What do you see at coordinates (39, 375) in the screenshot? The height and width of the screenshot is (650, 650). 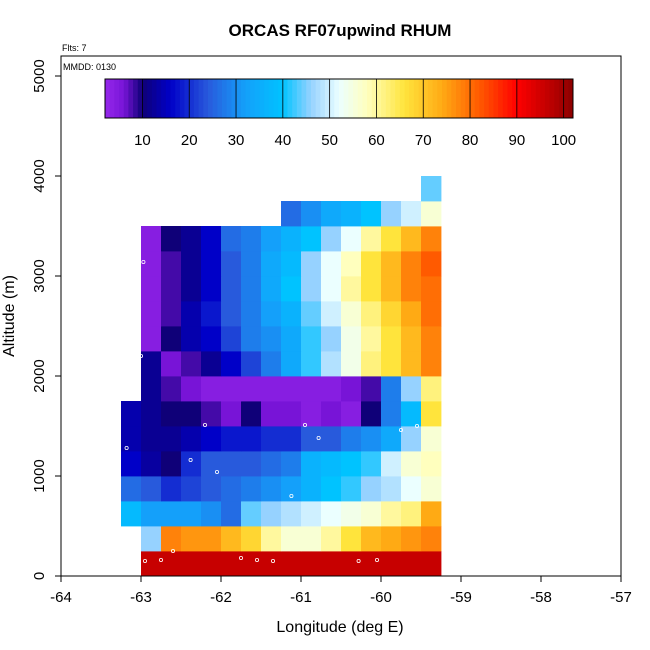 I see `y-tick-label: 2000` at bounding box center [39, 375].